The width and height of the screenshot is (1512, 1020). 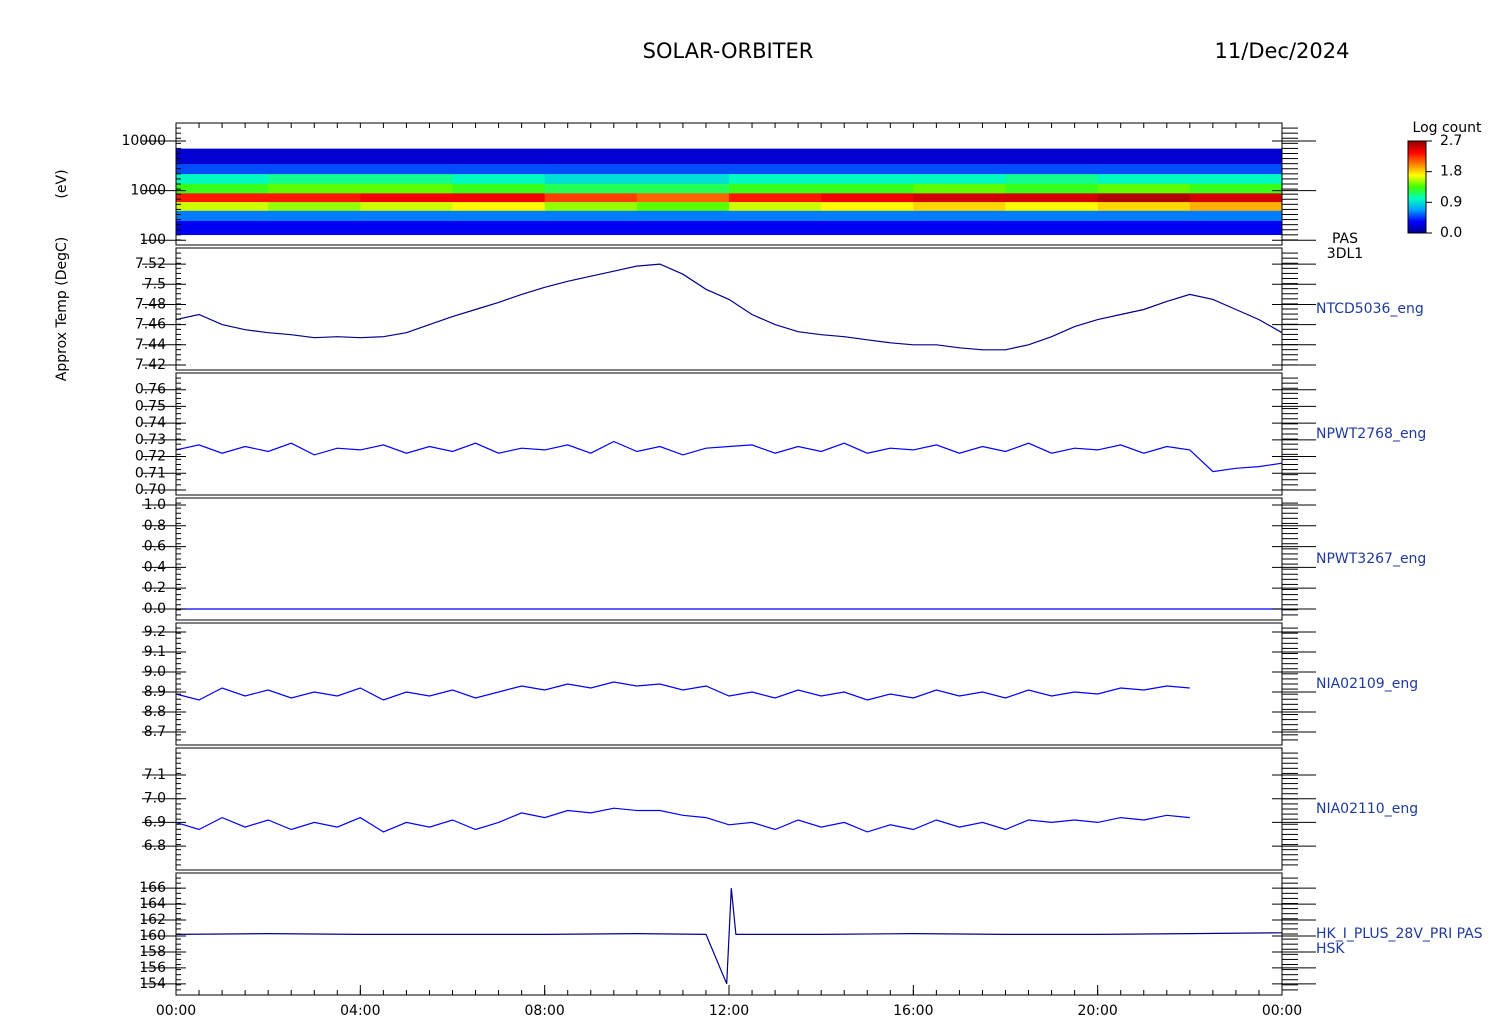 I want to click on panel-label: NIA02110_eng, so click(x=1367, y=809).